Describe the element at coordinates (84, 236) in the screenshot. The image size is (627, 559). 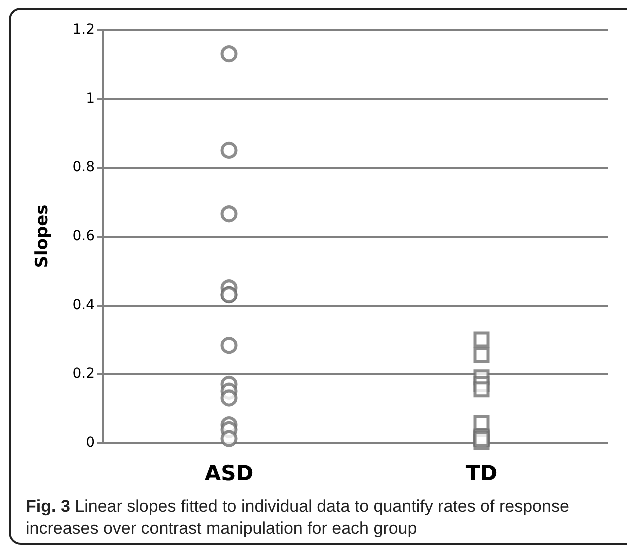
I see `y-tick-label: 0.6` at that location.